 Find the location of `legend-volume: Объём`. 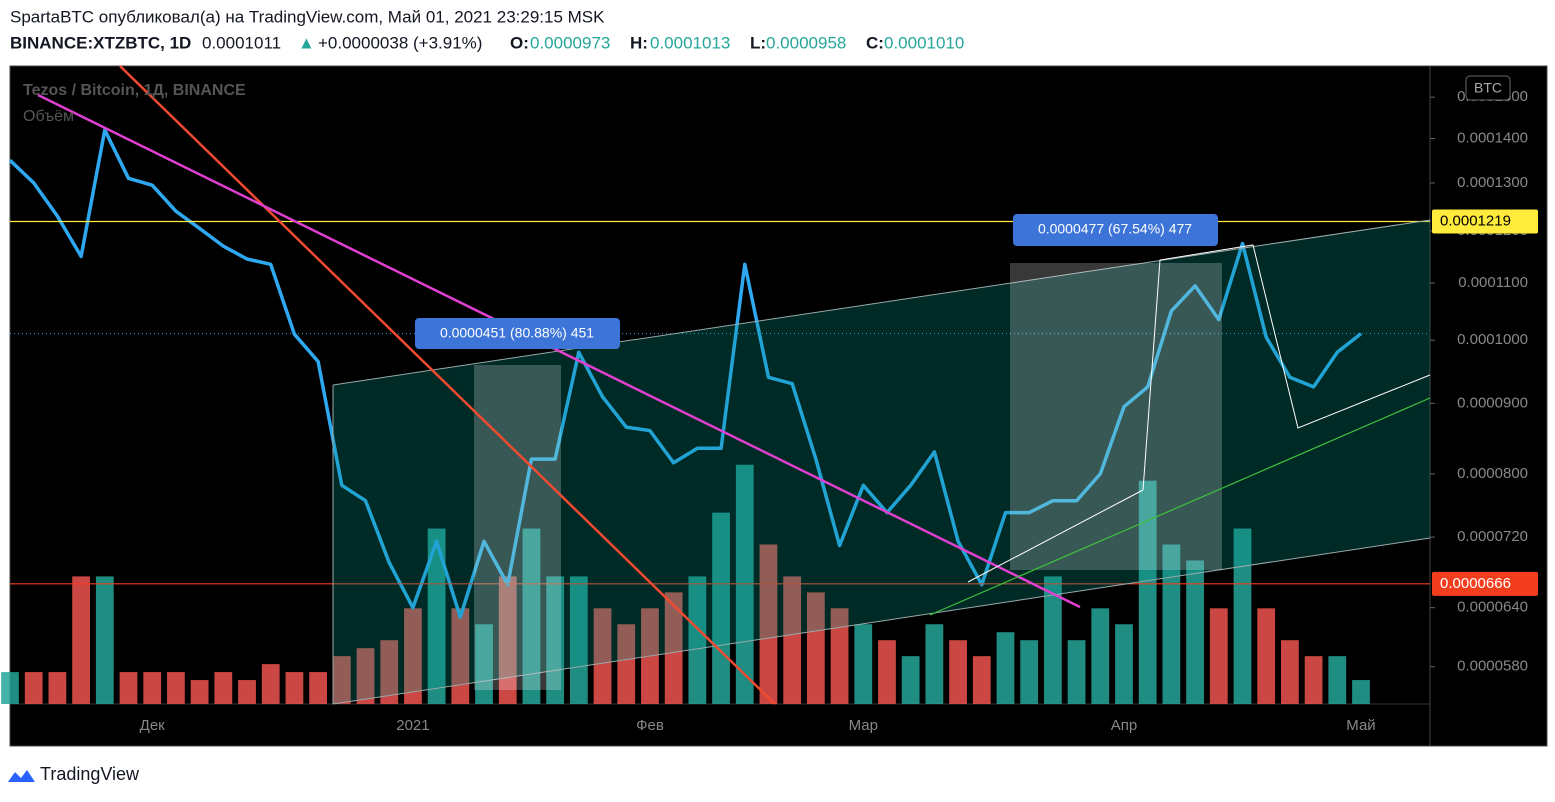

legend-volume: Объём is located at coordinates (48, 116).